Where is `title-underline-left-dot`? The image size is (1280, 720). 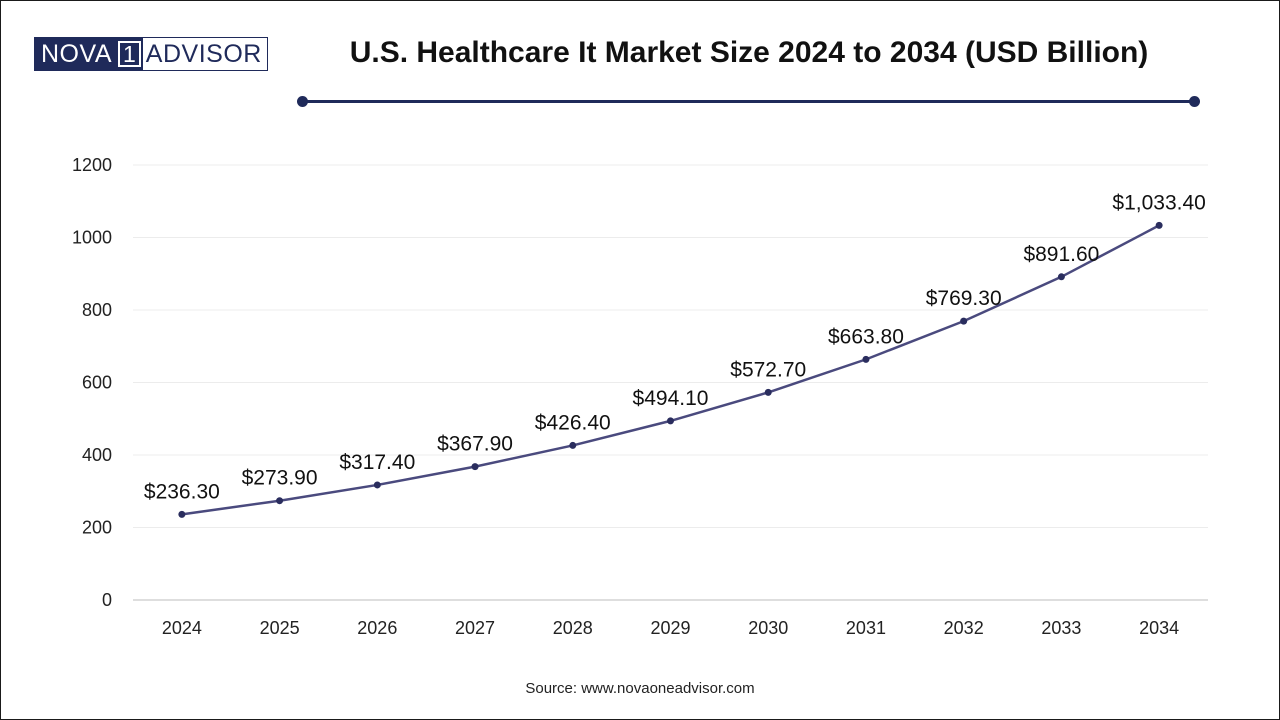 title-underline-left-dot is located at coordinates (302, 101).